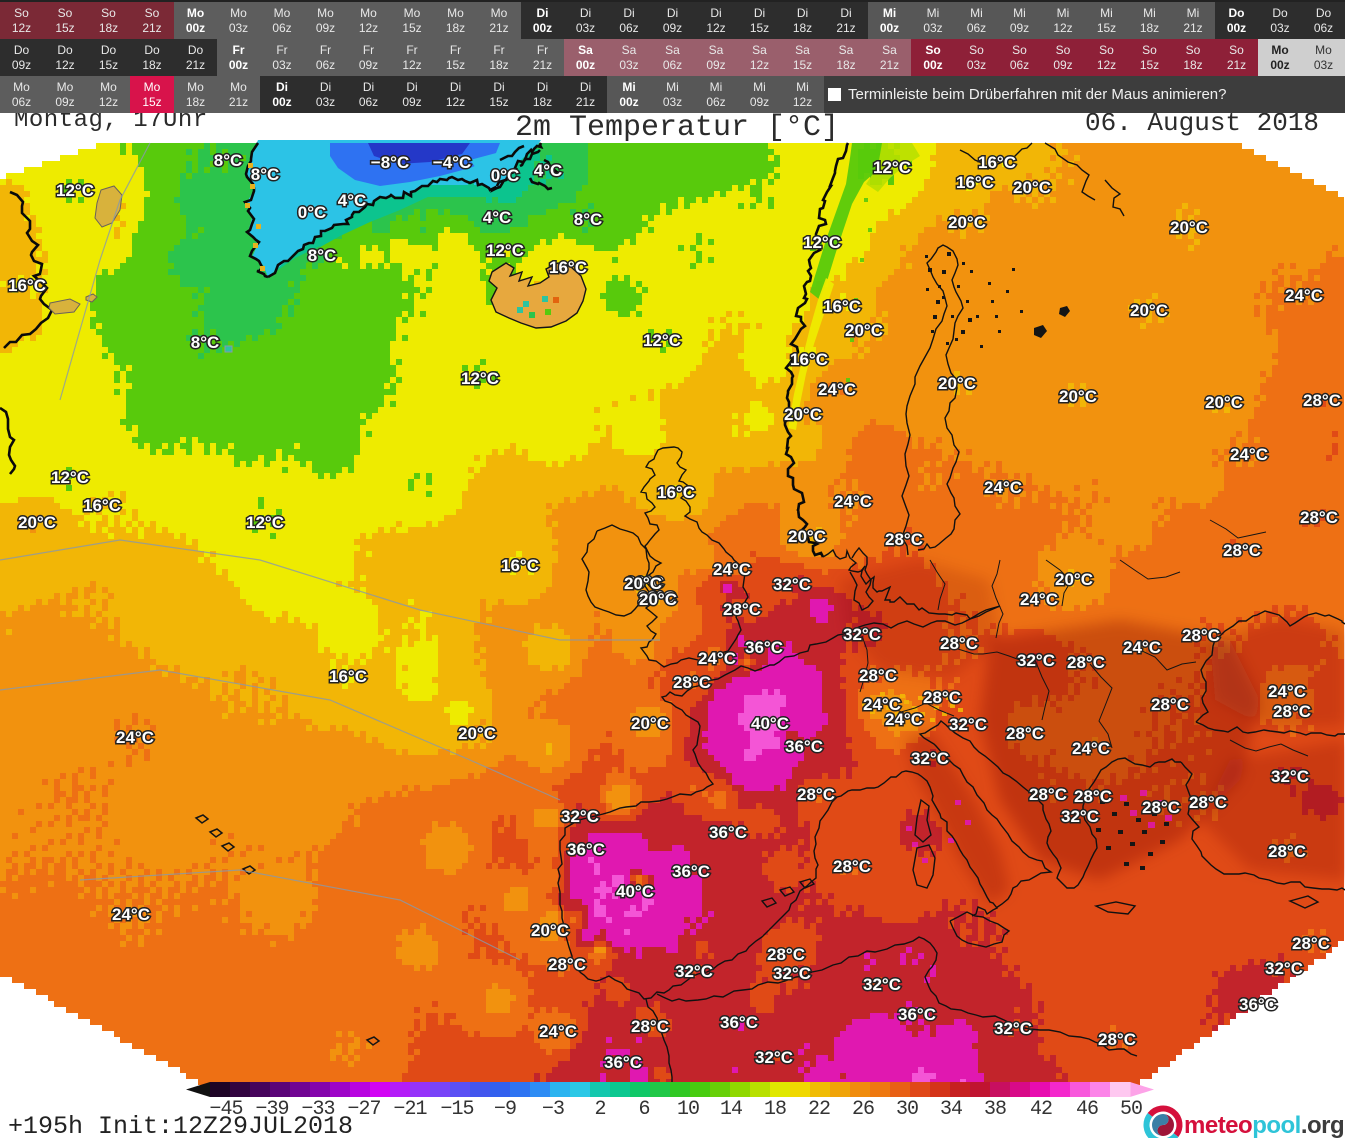 The image size is (1345, 1138). I want to click on svg-text: −15, so click(456, 1109).